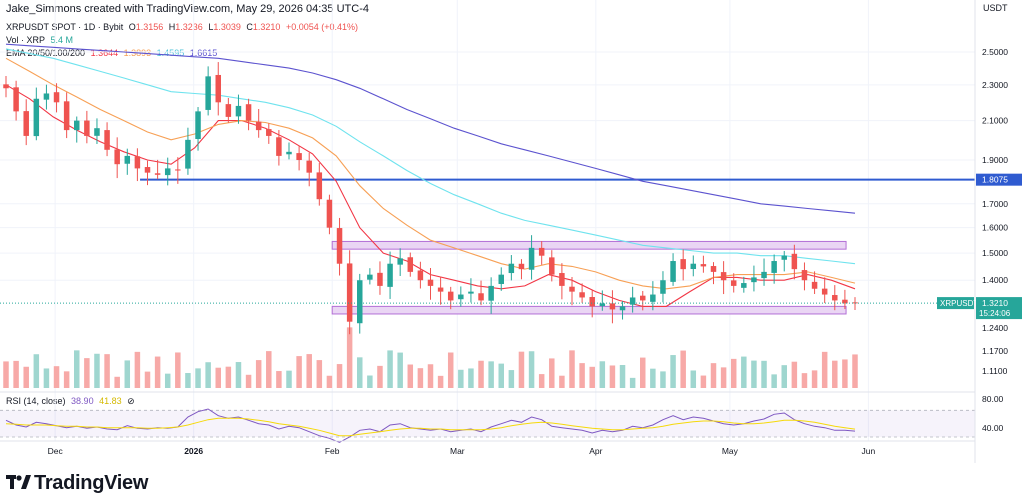 Image resolution: width=1024 pixels, height=502 pixels. I want to click on volume-value: 5.4 M, so click(62, 40).